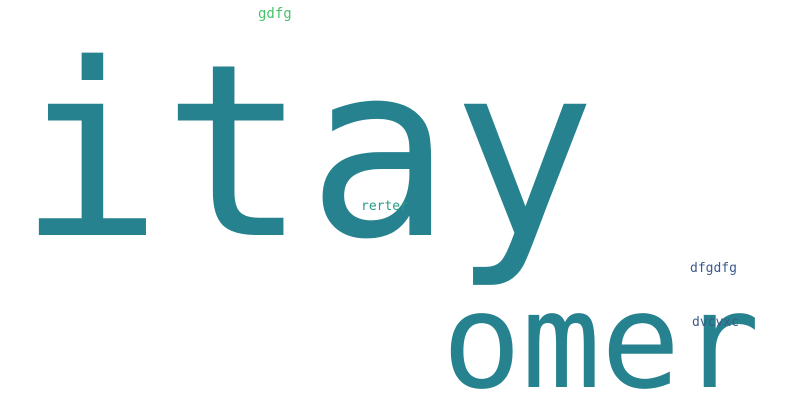  Describe the element at coordinates (384, 206) in the screenshot. I see `word-rerter: rerter` at that location.